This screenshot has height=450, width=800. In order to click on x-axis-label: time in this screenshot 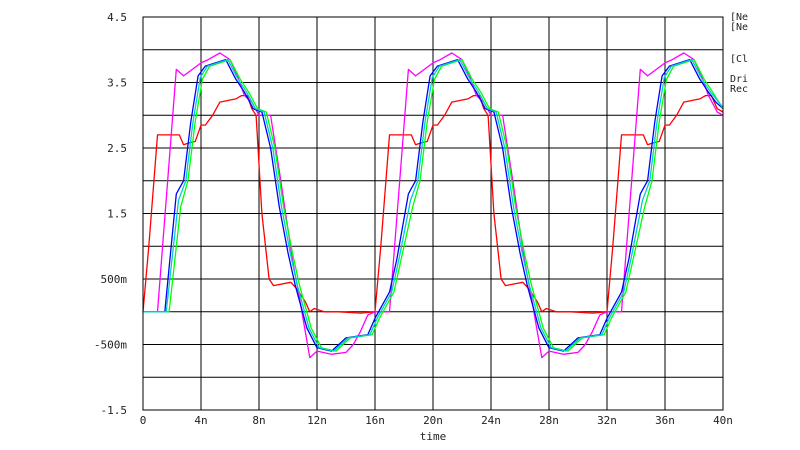, I will do `click(433, 436)`.